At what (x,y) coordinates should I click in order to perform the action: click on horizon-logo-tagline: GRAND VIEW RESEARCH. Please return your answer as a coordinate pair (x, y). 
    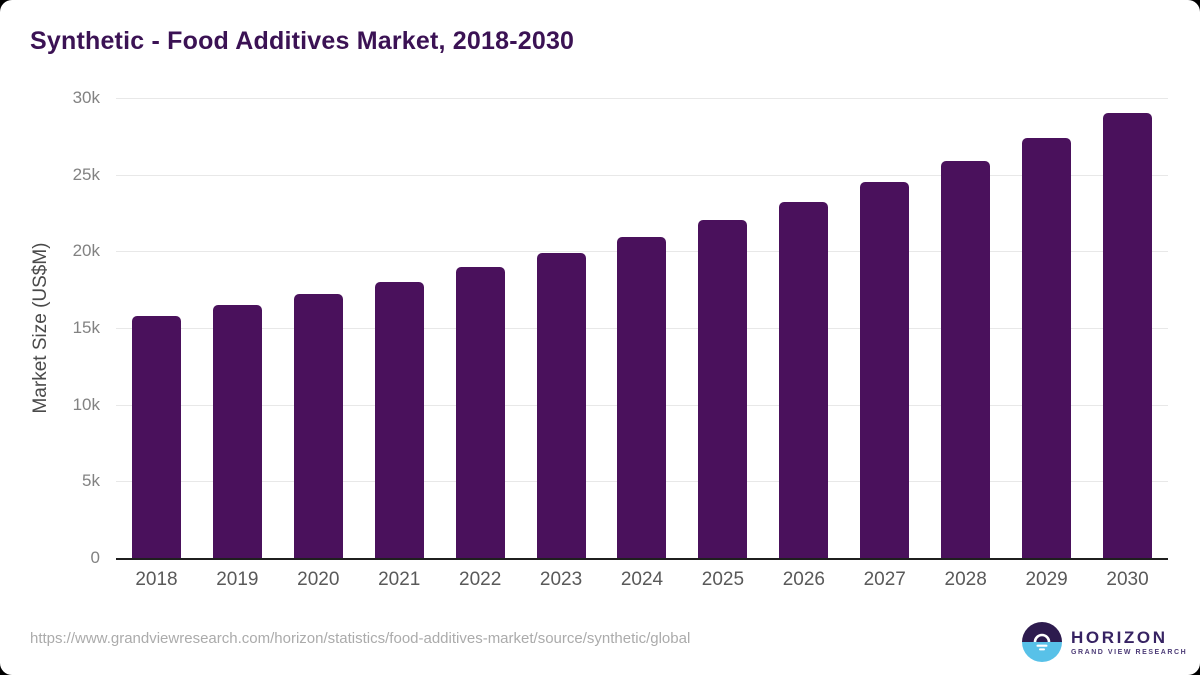
    Looking at the image, I should click on (1129, 652).